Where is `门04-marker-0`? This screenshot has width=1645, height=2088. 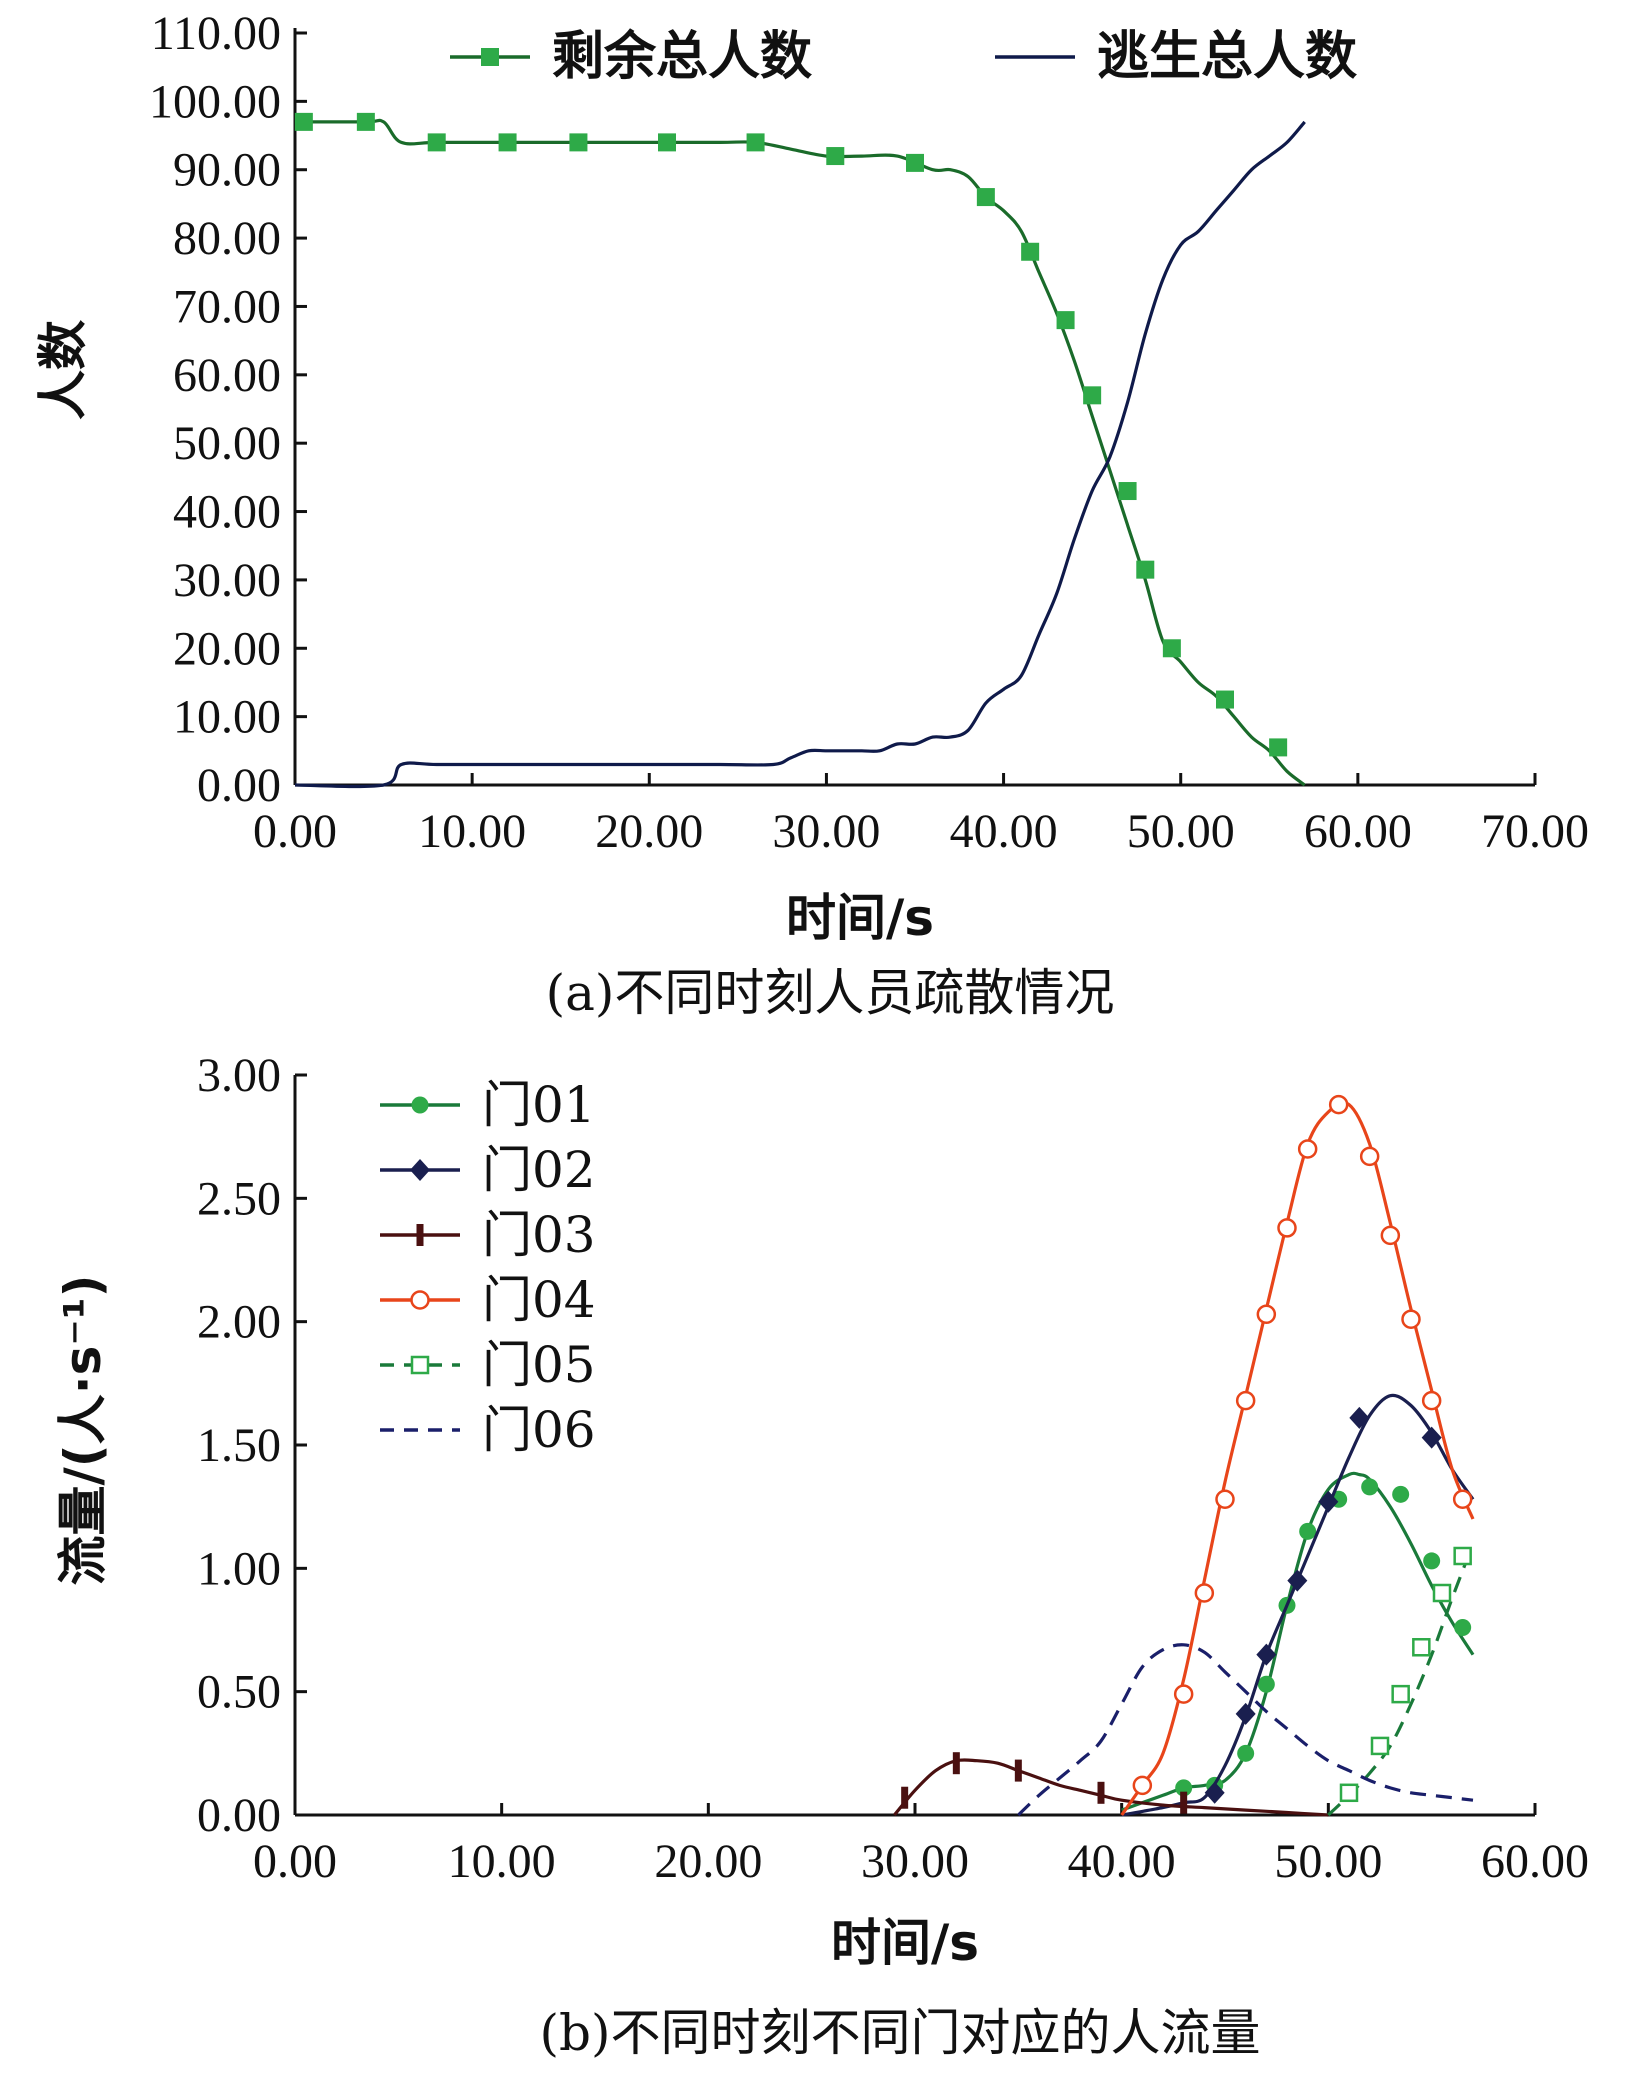
门04-marker-0 is located at coordinates (1142, 1785).